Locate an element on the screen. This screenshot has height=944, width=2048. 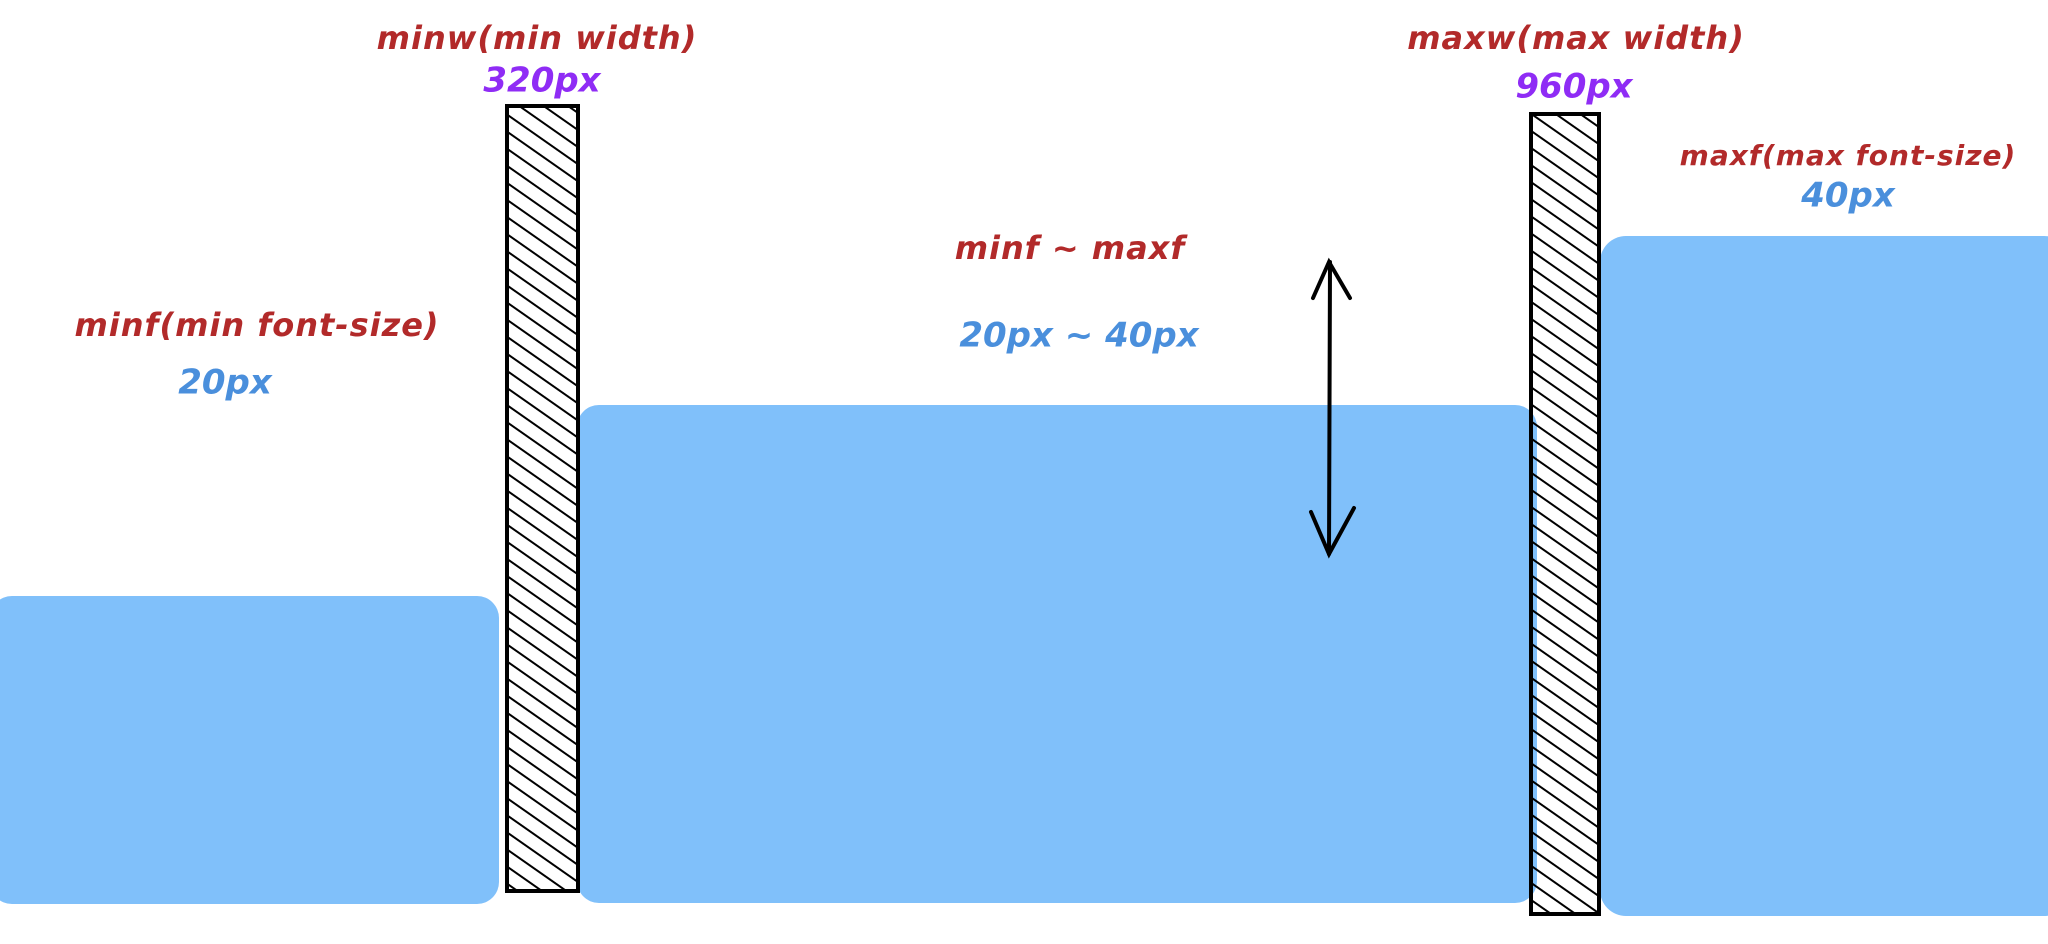
double-arrow is located at coordinates (1332, 408).